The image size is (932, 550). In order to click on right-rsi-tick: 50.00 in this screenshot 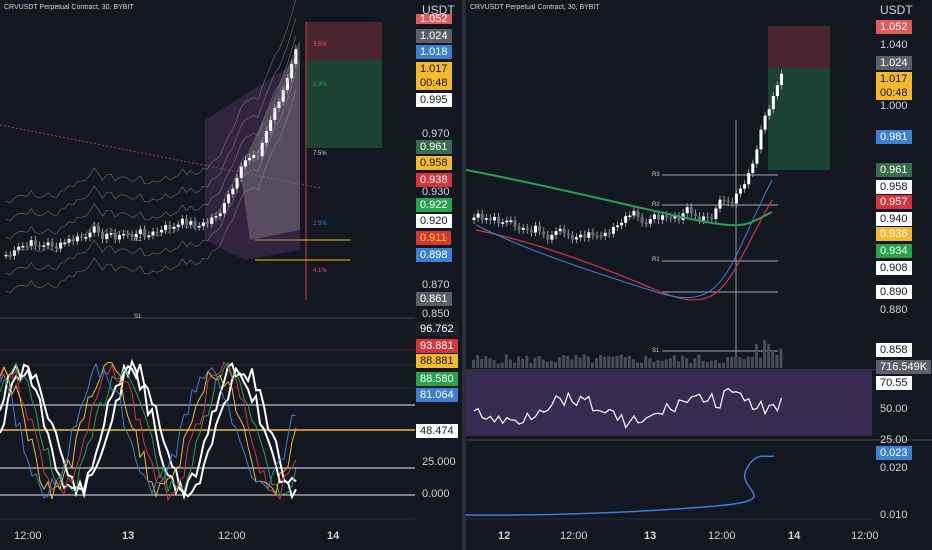, I will do `click(894, 409)`.